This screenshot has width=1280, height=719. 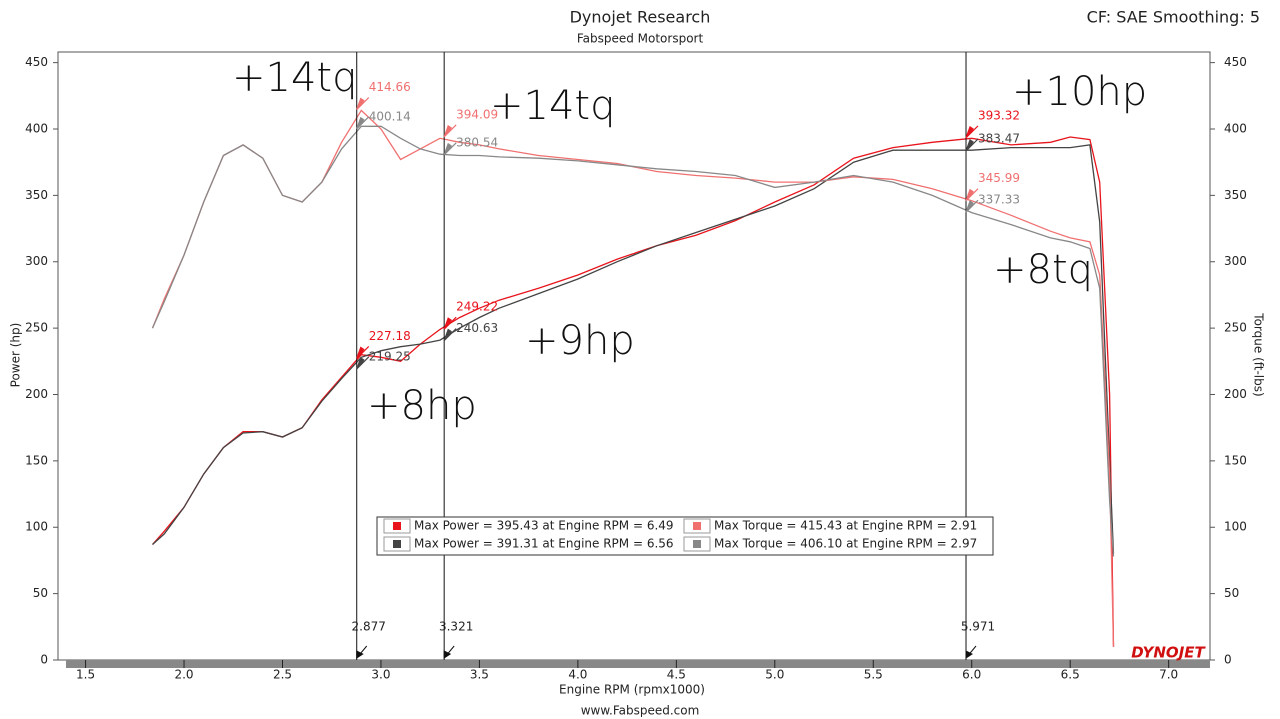 What do you see at coordinates (978, 627) in the screenshot?
I see `cursor-label: 5.971` at bounding box center [978, 627].